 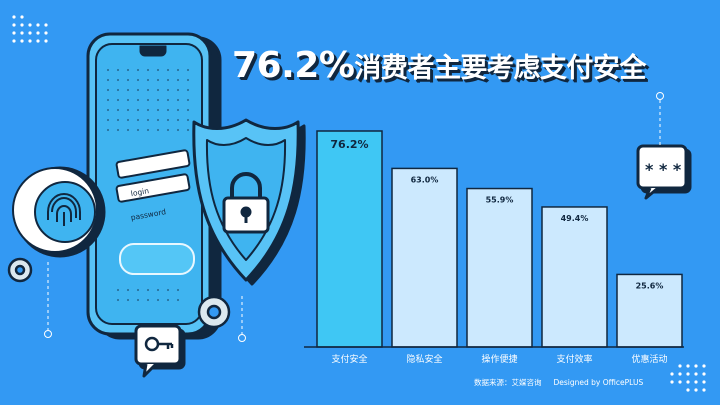 I want to click on key-bubble-icon, so click(x=160, y=351).